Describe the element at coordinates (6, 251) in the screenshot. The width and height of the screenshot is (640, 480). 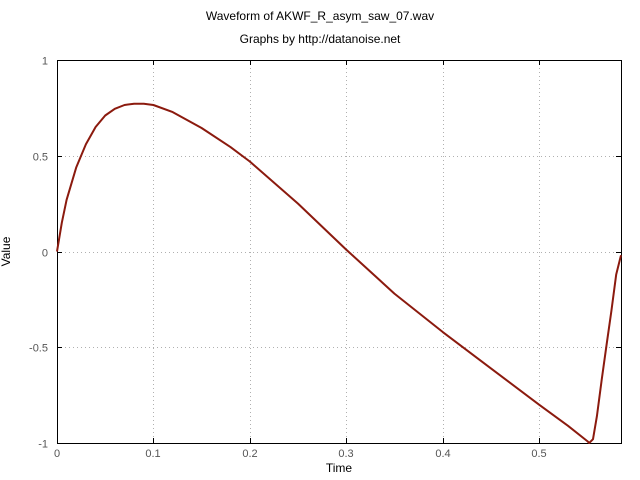
I see `y-axis-label: Value` at that location.